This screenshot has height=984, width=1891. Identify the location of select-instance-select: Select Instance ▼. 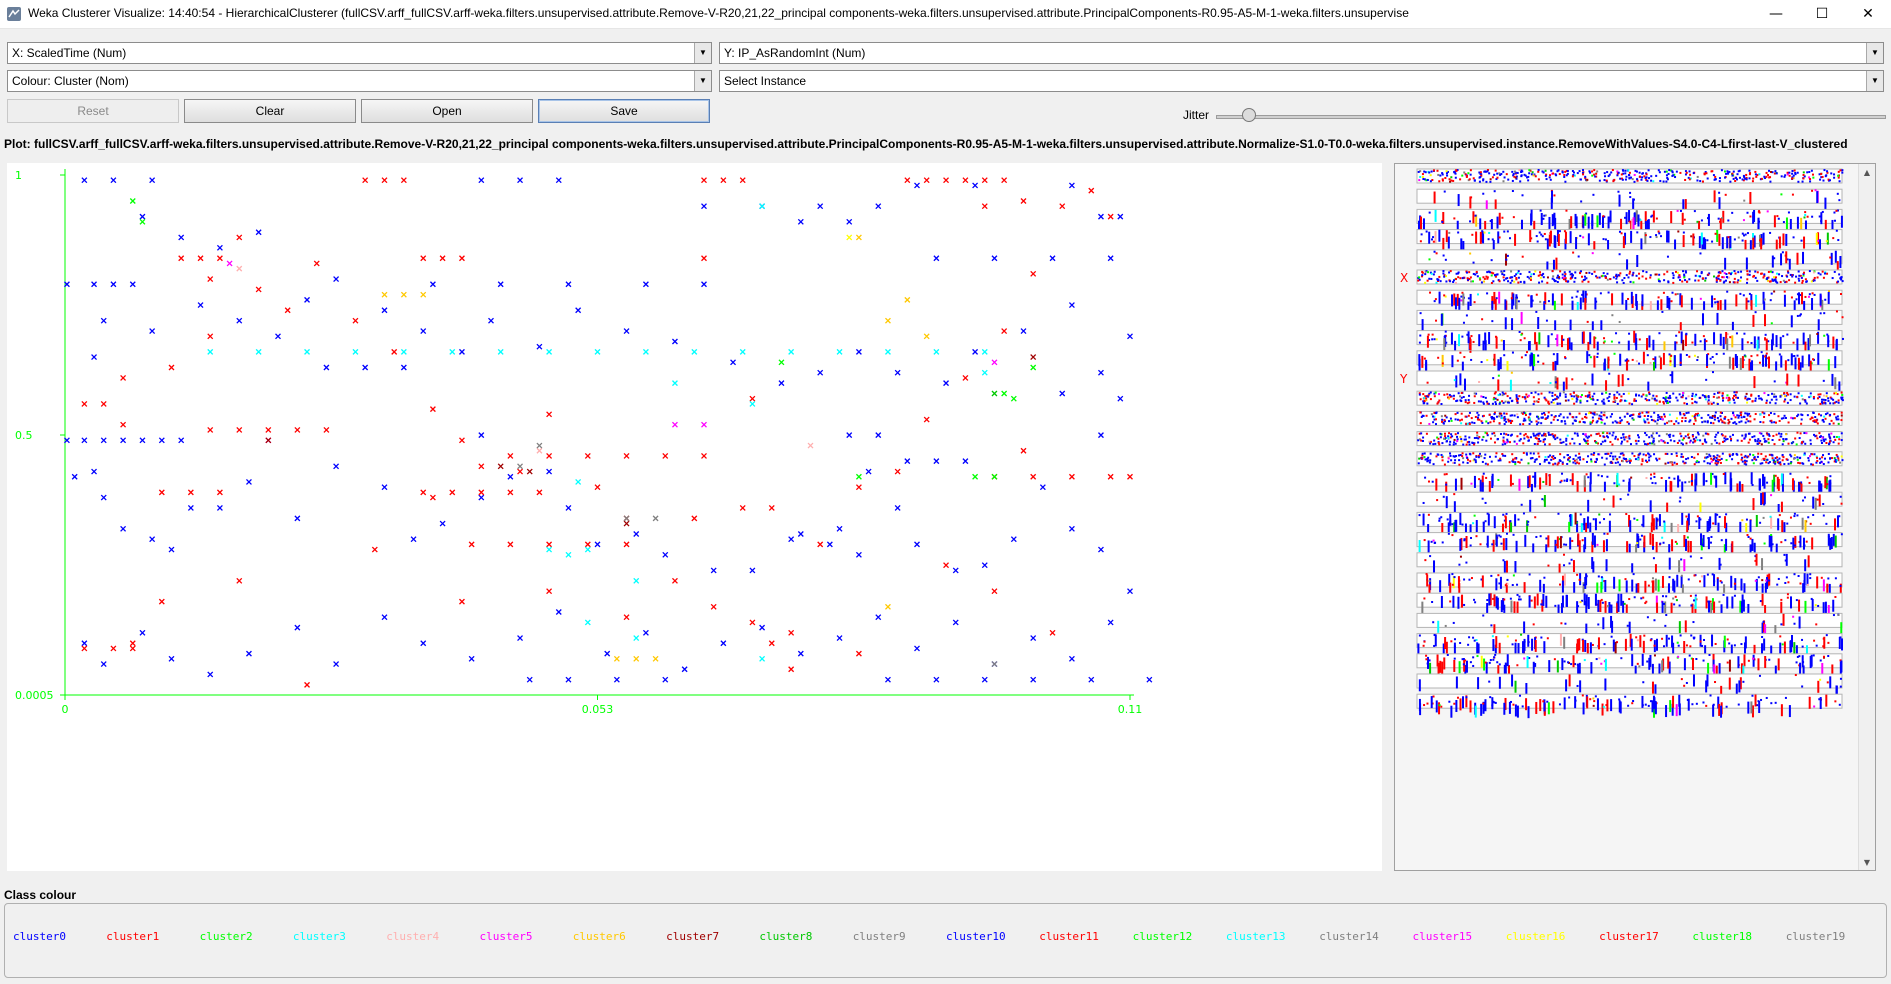
(1301, 81).